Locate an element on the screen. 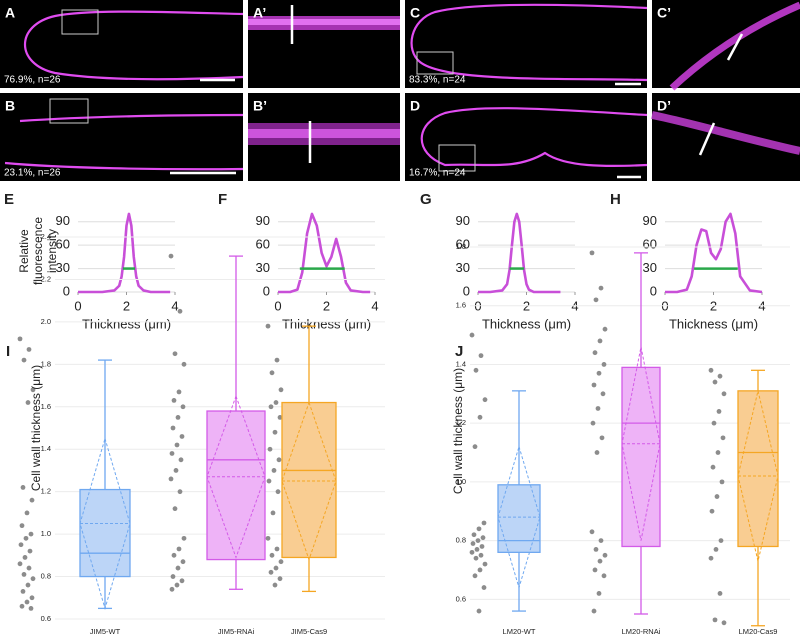 This screenshot has width=800, height=642. panel-label: D is located at coordinates (415, 106).